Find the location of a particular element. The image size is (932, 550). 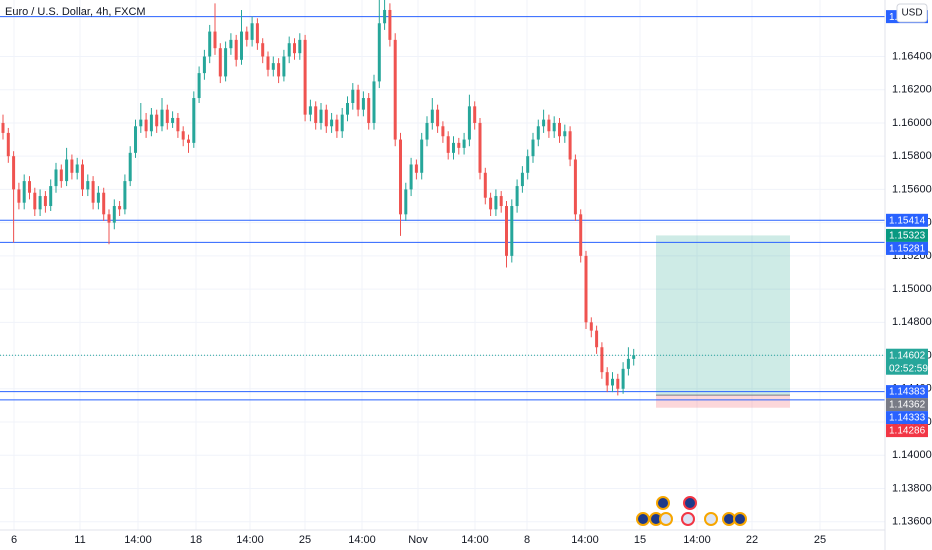

y-tick-label: 1.13600 is located at coordinates (912, 522).